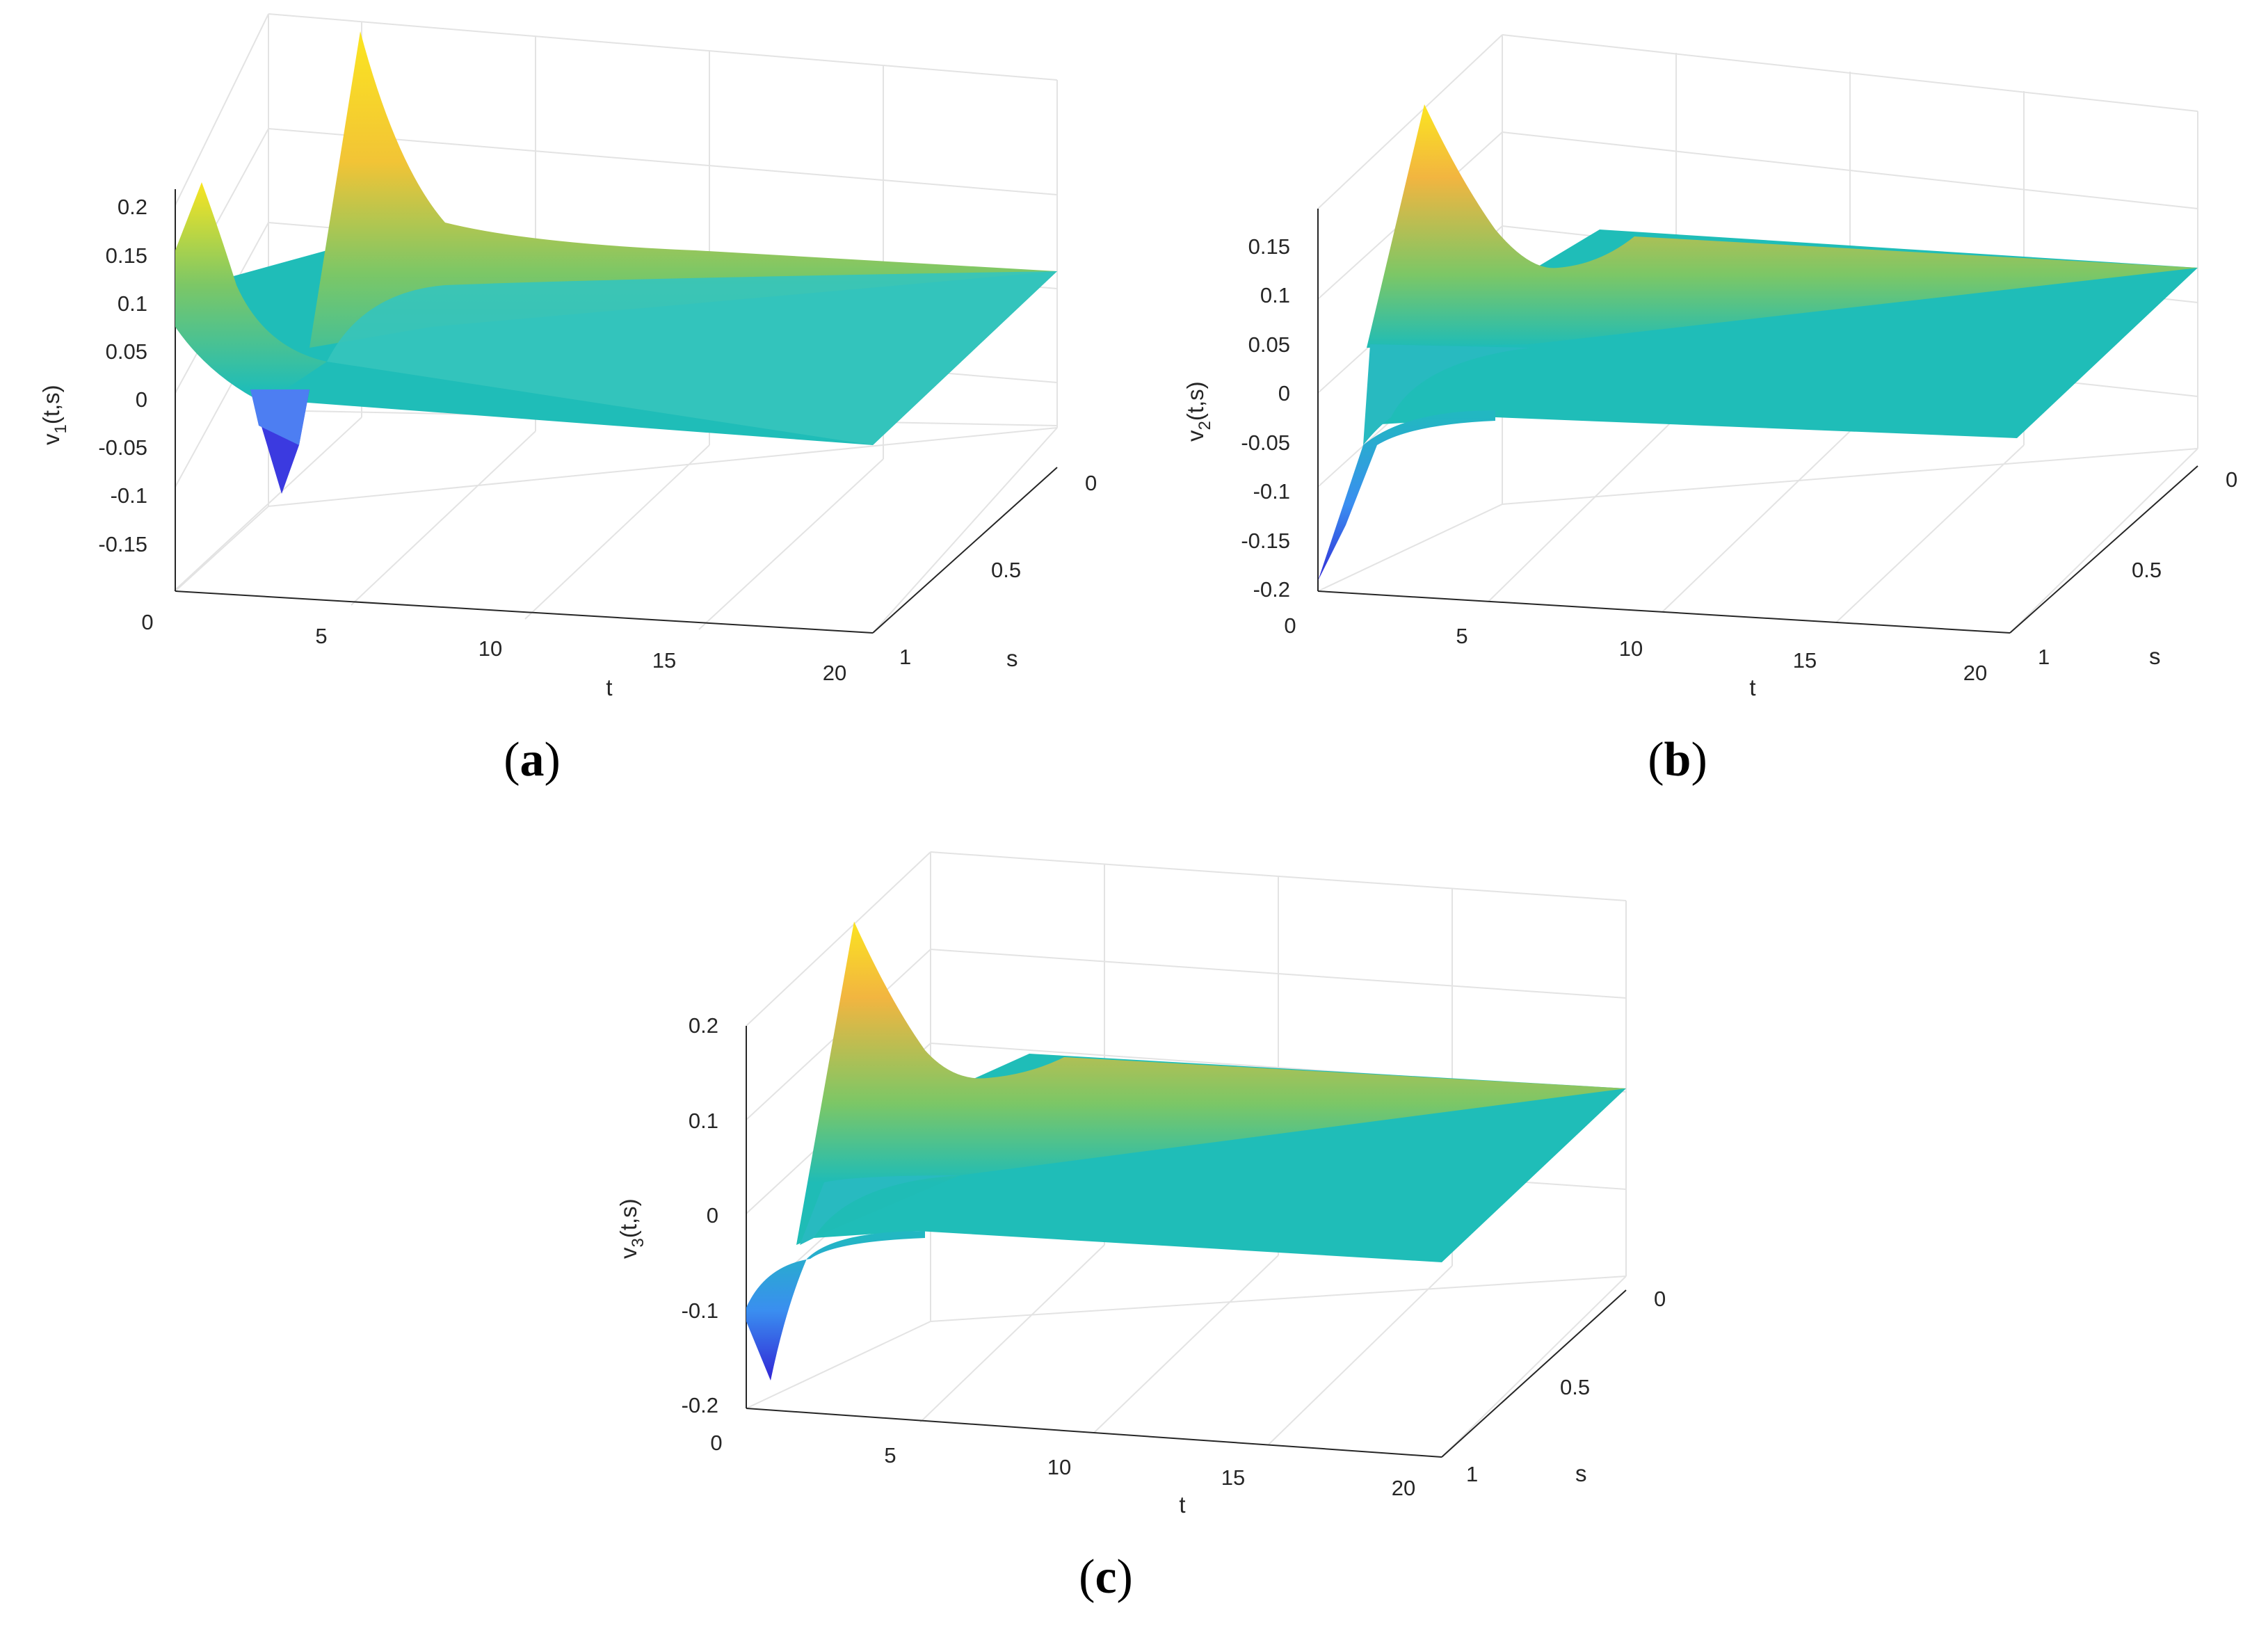 This screenshot has width=2268, height=1633. I want to click on negative-edge-c, so click(835, 1306).